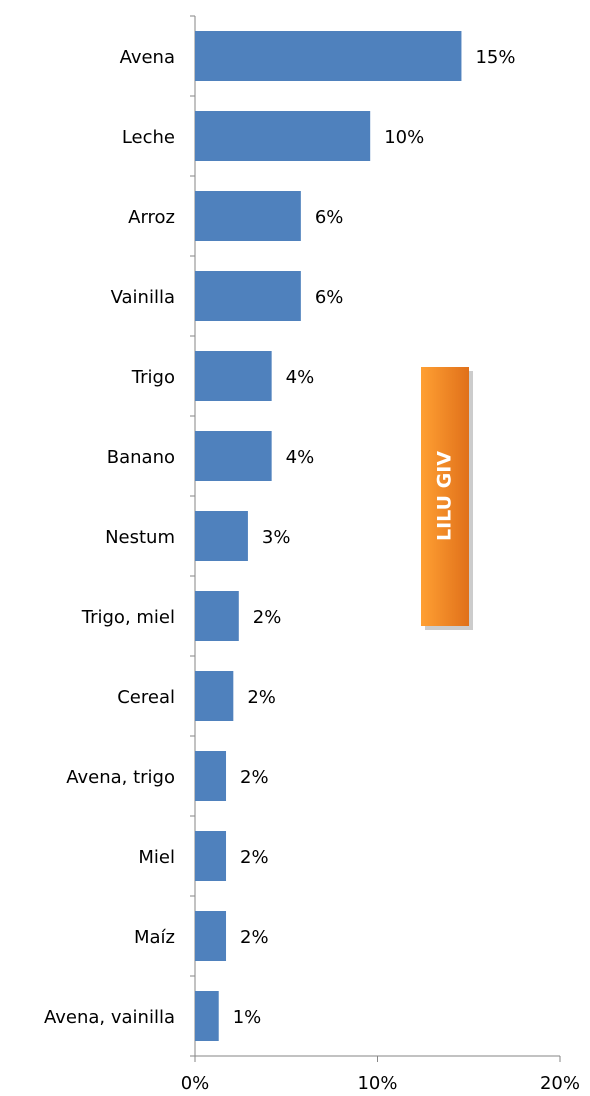  I want to click on value-label: 15%, so click(495, 57).